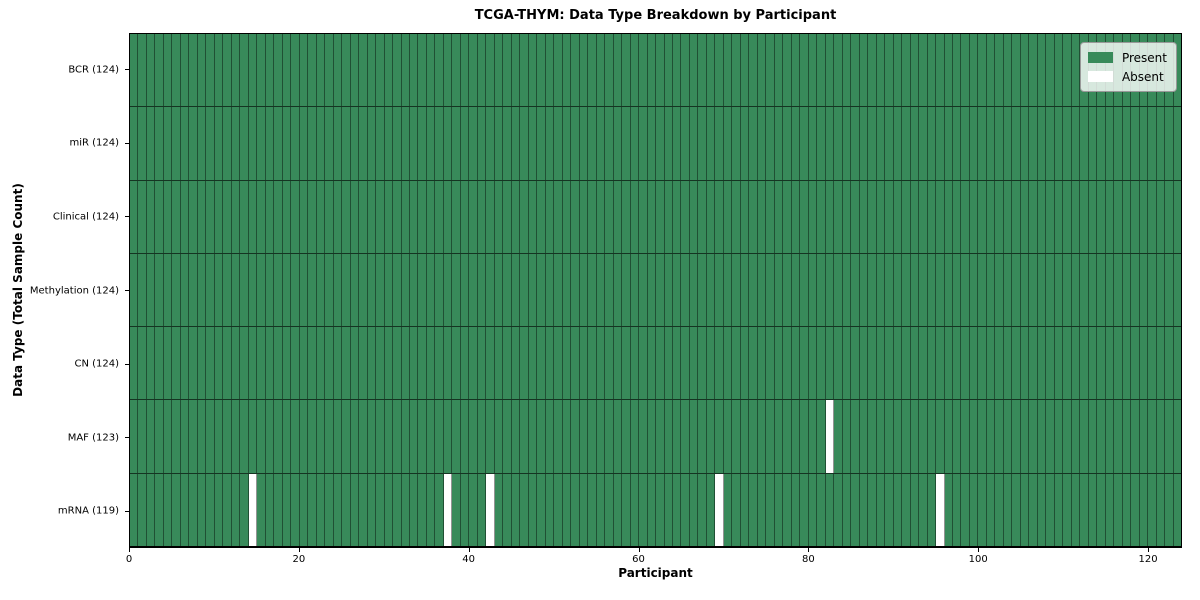 The width and height of the screenshot is (1200, 600). Describe the element at coordinates (299, 559) in the screenshot. I see `x-tick-label: 20` at that location.